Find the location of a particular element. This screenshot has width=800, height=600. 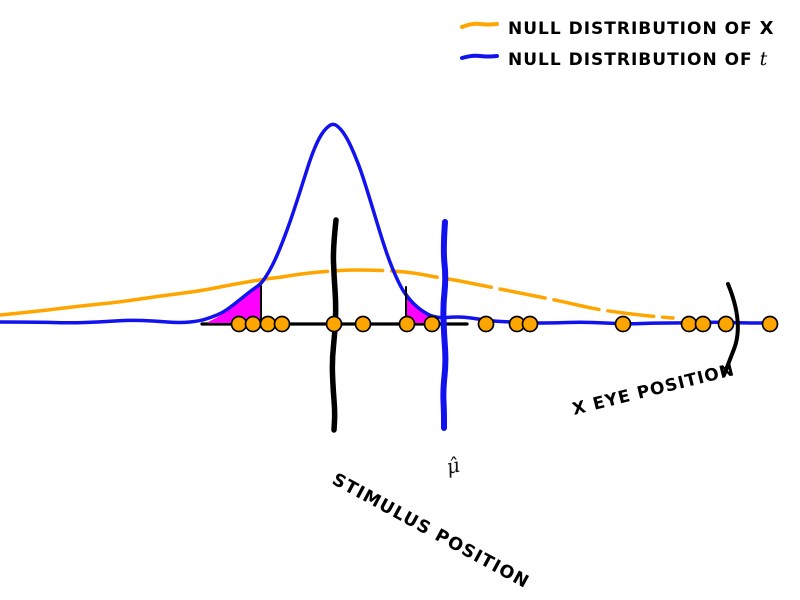

legend-label-t: NULL DISTRIBUTION OF t is located at coordinates (638, 59).